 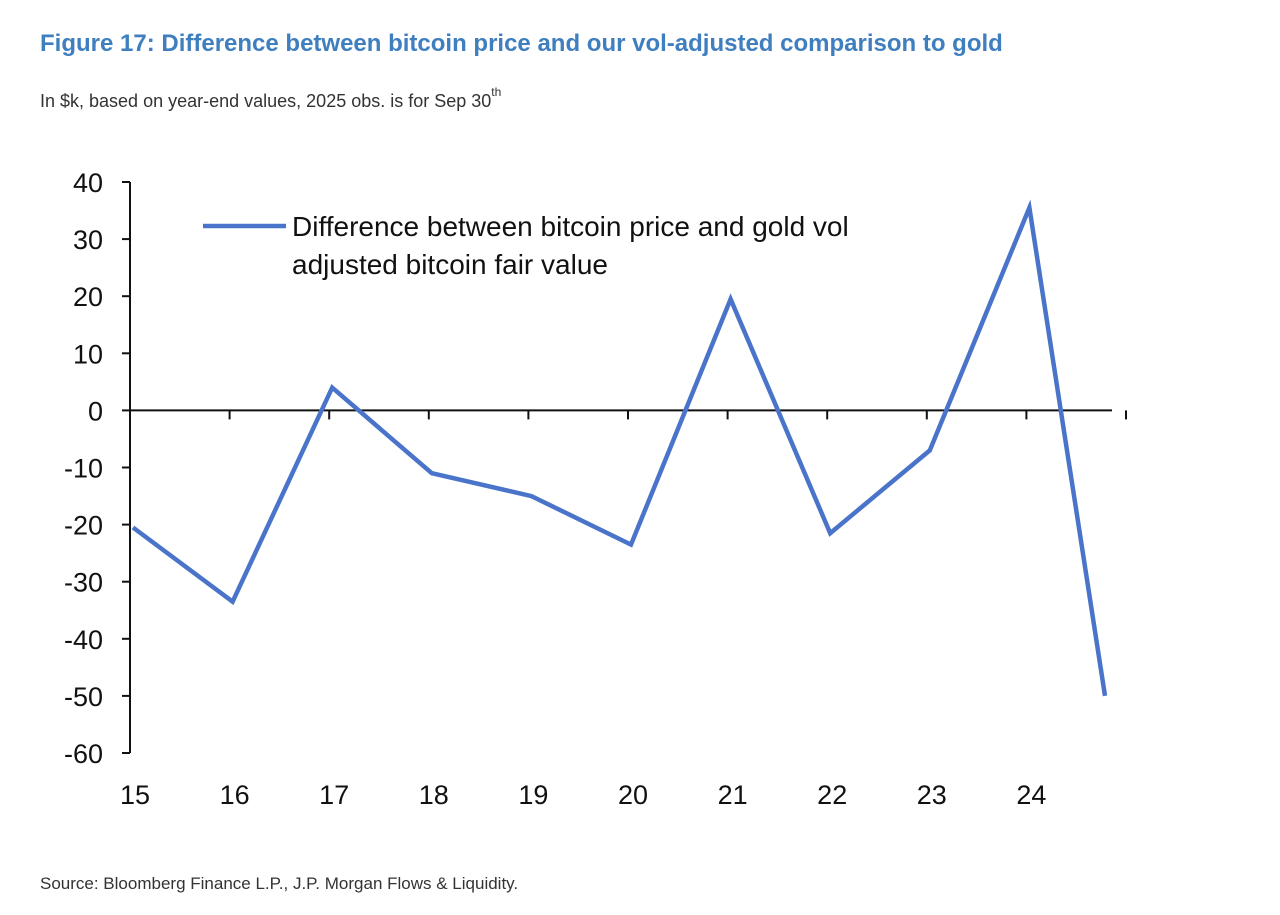 What do you see at coordinates (533, 795) in the screenshot?
I see `x-tick-label: 19` at bounding box center [533, 795].